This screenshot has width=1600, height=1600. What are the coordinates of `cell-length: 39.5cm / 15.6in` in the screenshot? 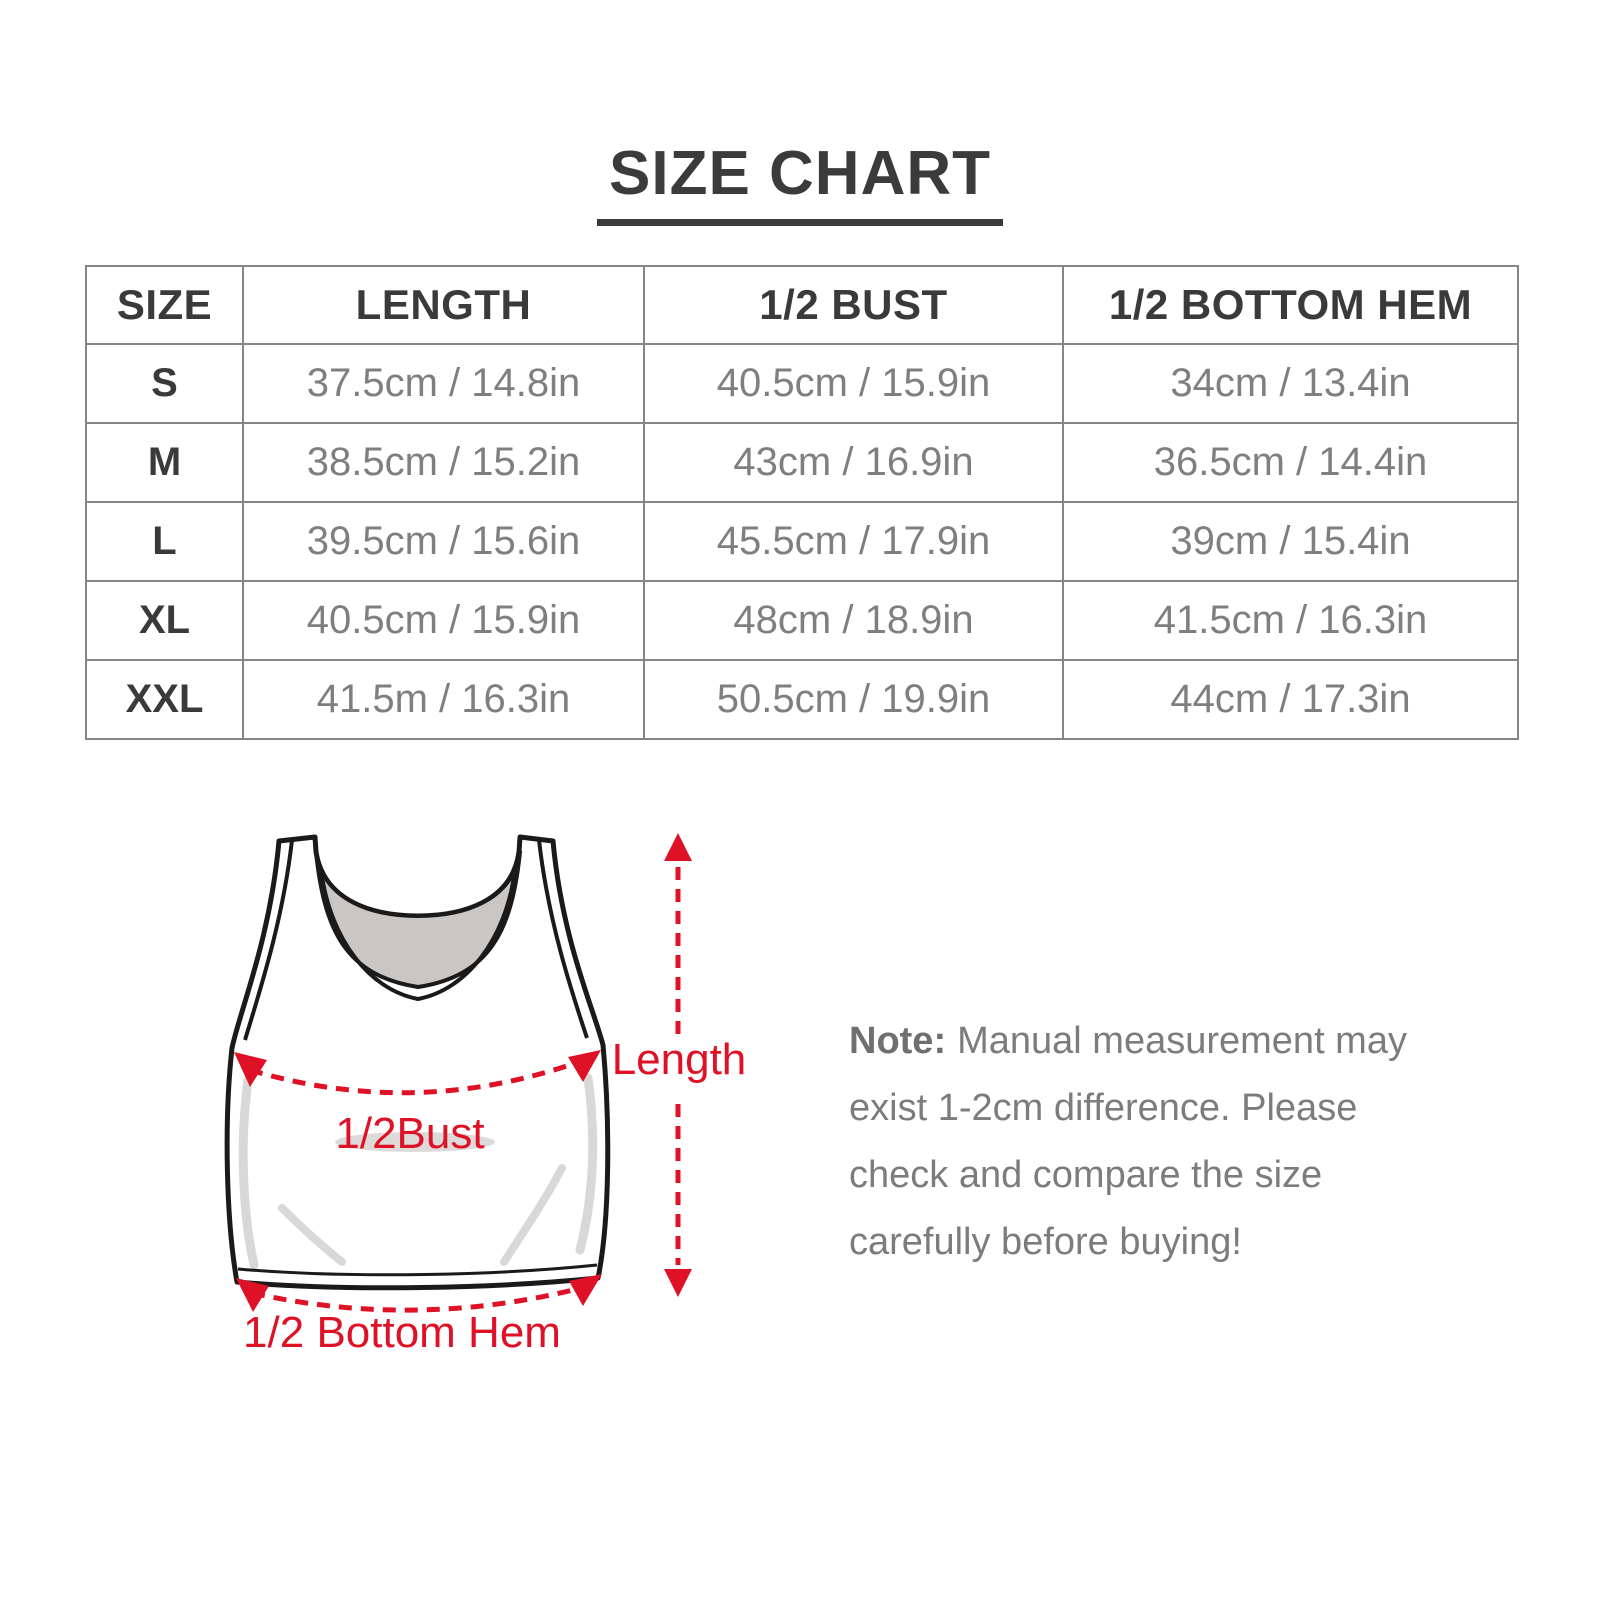 It's located at (443, 541).